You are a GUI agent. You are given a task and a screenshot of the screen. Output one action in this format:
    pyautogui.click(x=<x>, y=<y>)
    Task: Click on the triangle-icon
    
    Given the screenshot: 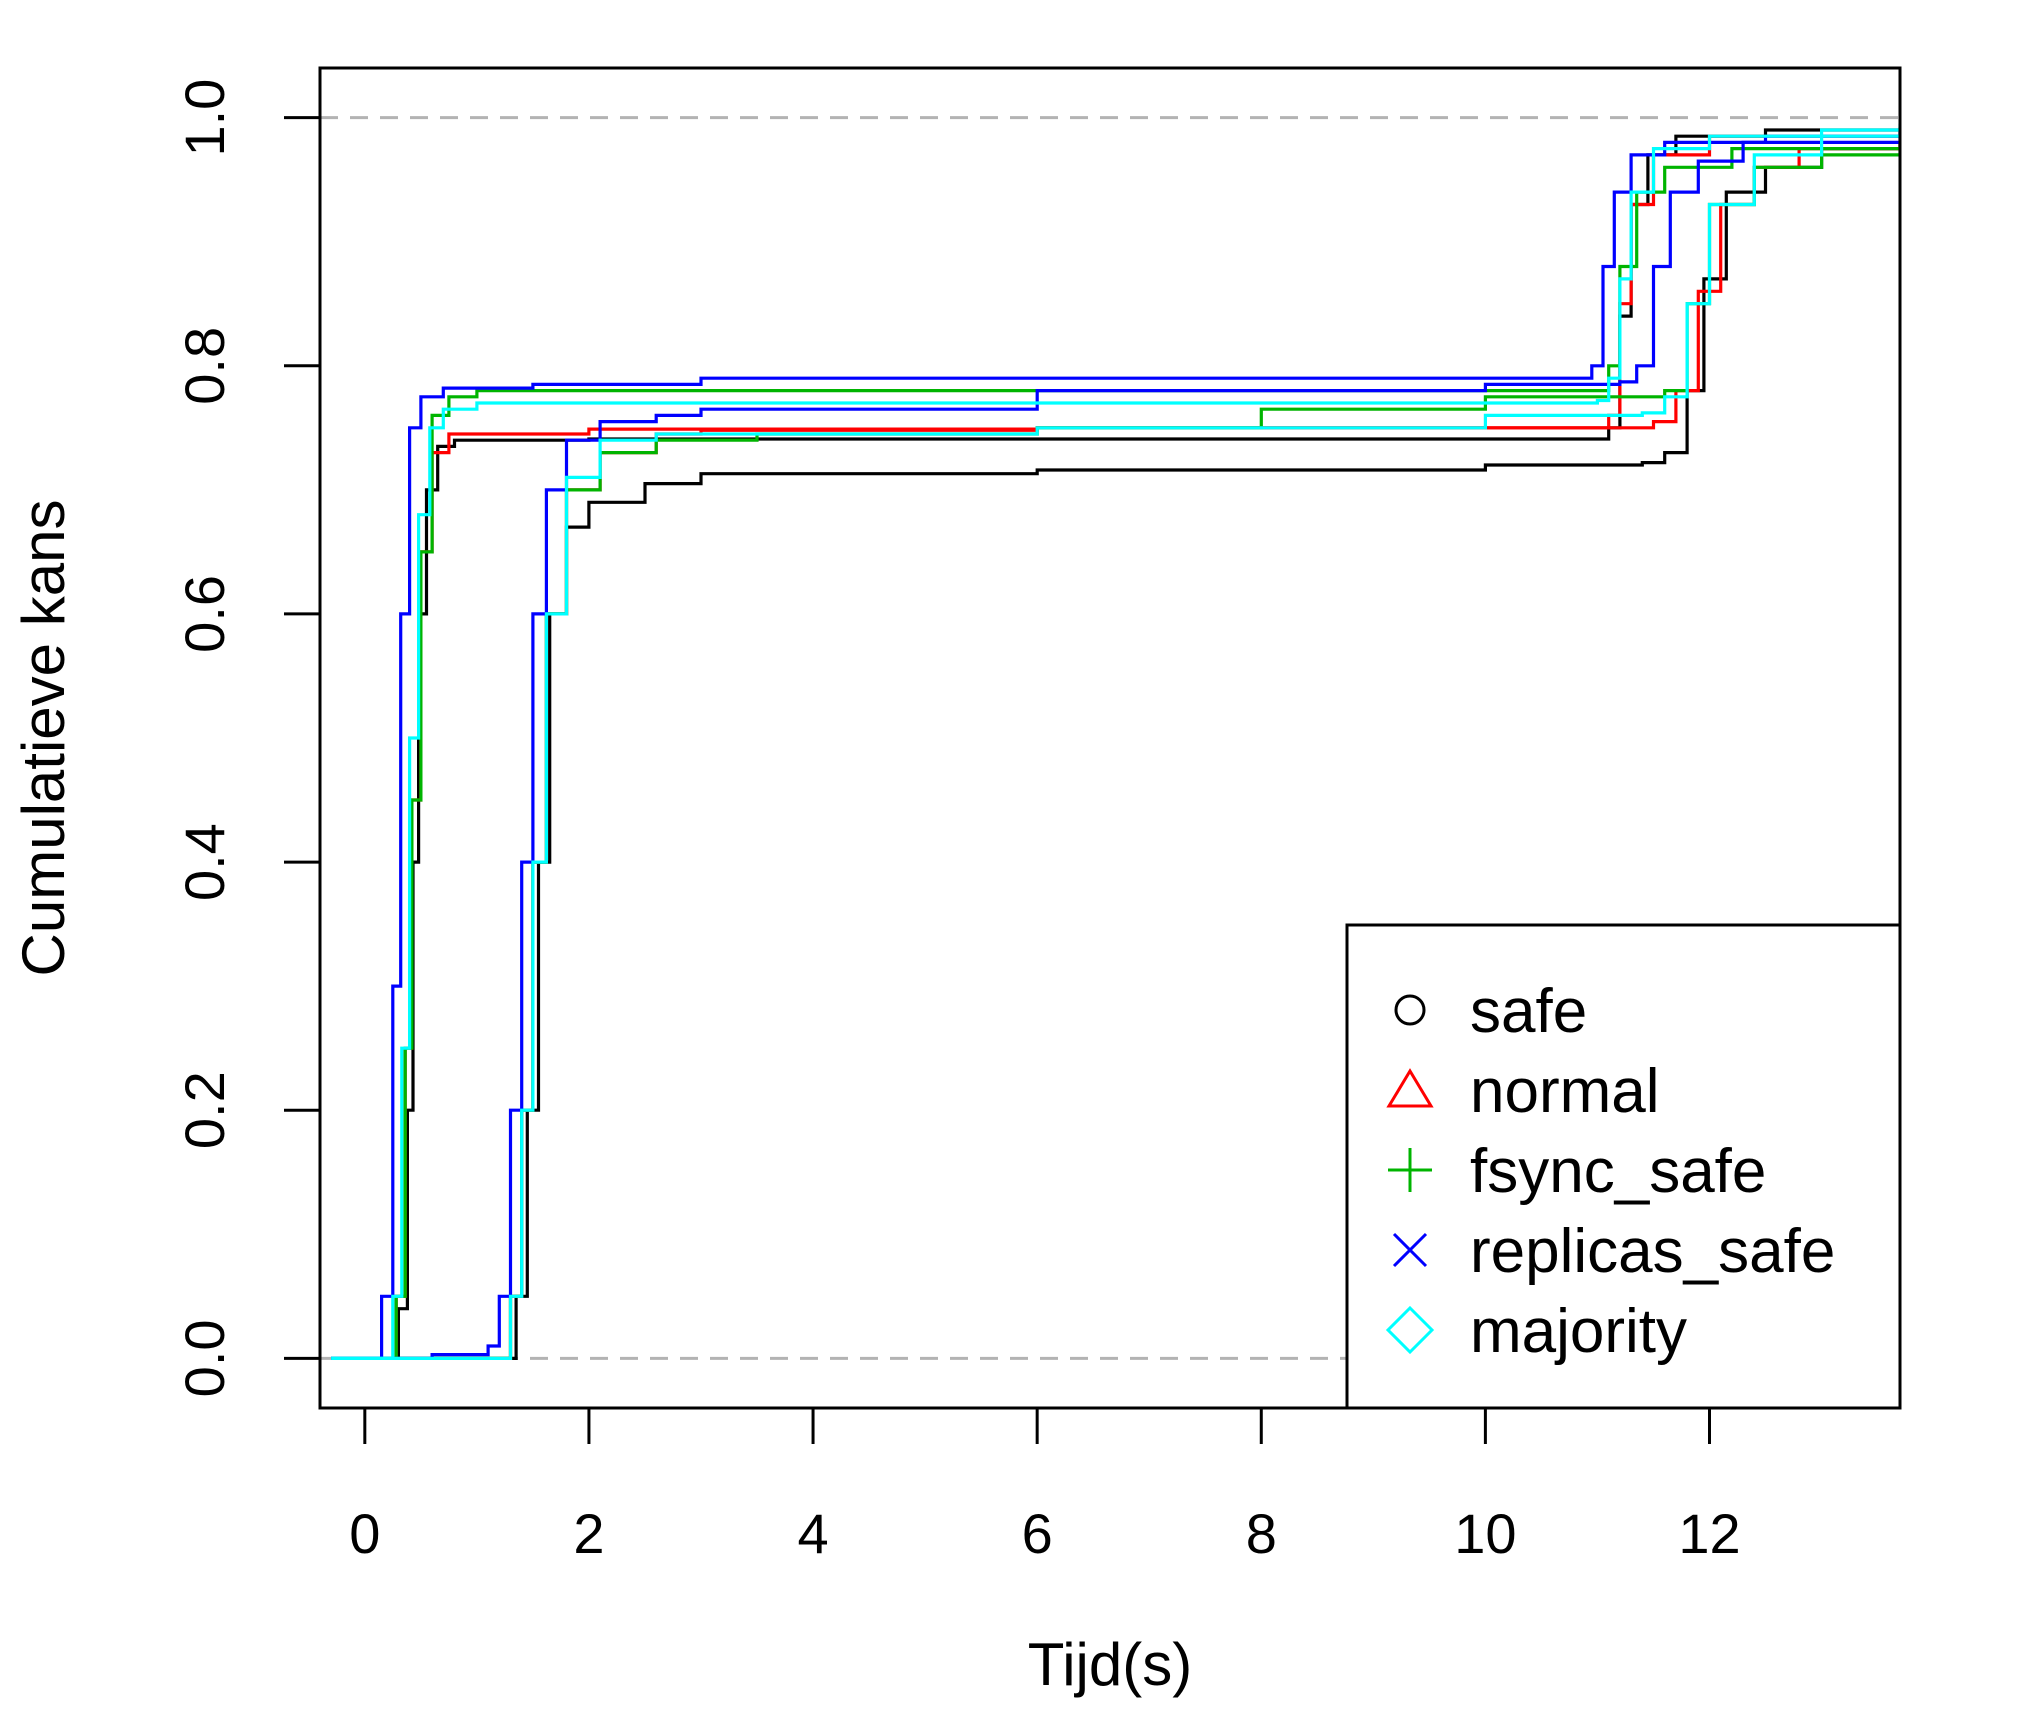 What is the action you would take?
    pyautogui.click(x=1410, y=1088)
    